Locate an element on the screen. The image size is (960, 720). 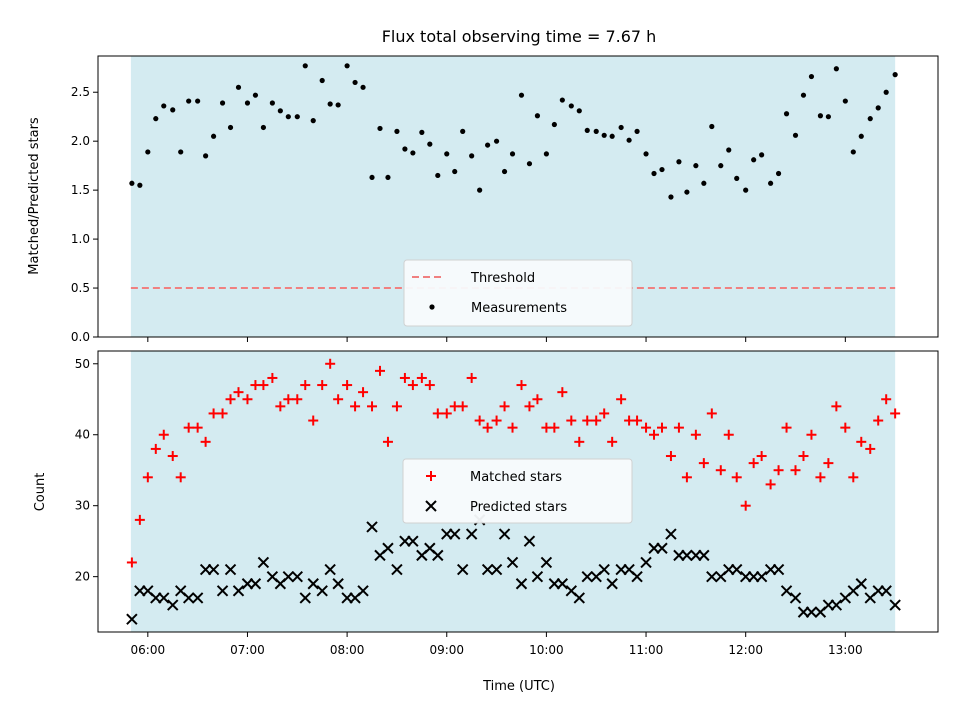
chart-title: Flux total observing time = 7.67 h is located at coordinates (519, 36).